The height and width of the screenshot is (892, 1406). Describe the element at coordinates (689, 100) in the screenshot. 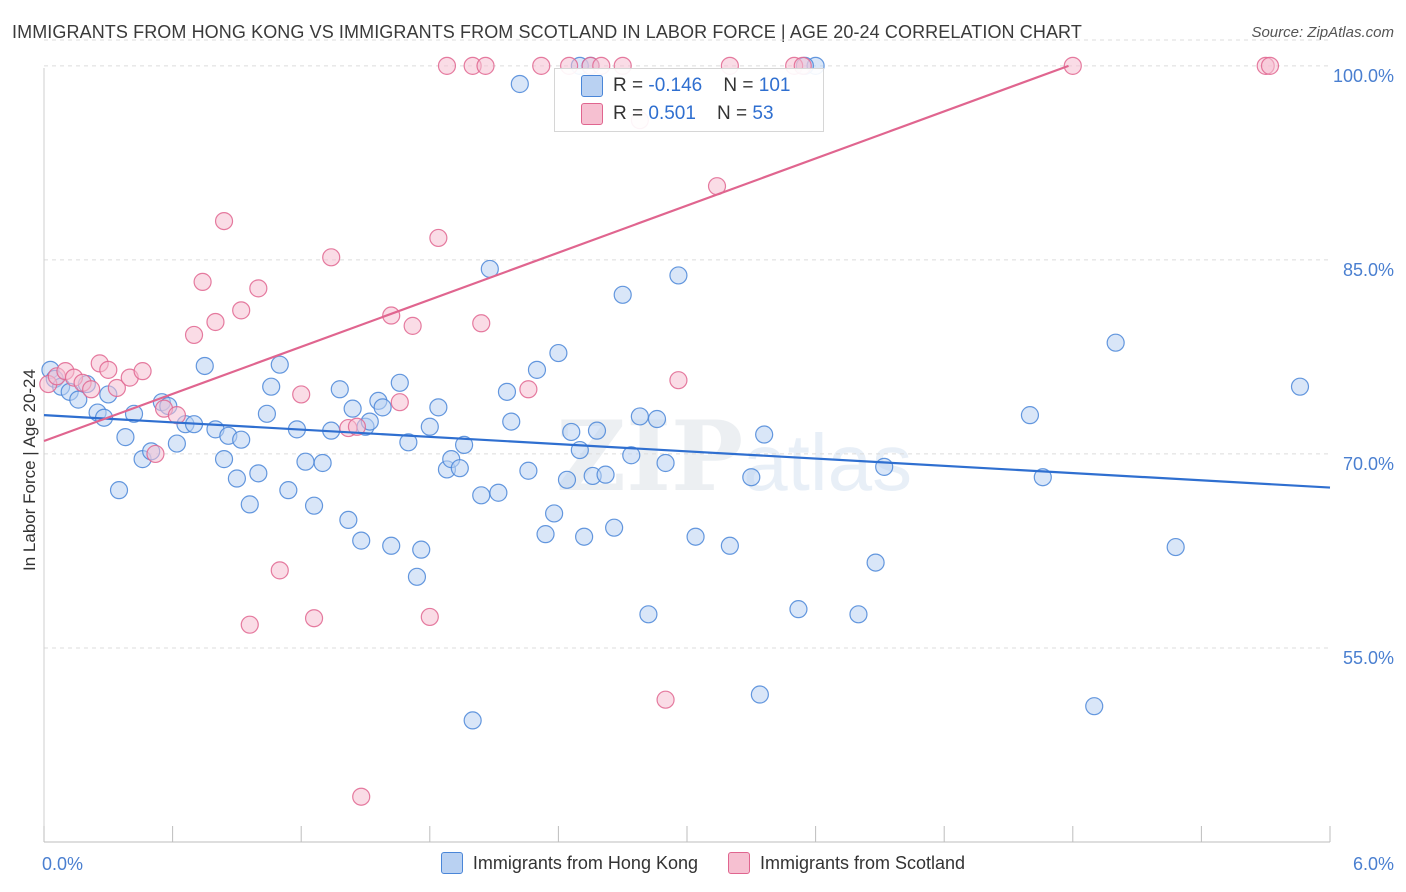

I see `stats-box: R = -0.146 N = 101 R = 0.501 N = 53` at that location.